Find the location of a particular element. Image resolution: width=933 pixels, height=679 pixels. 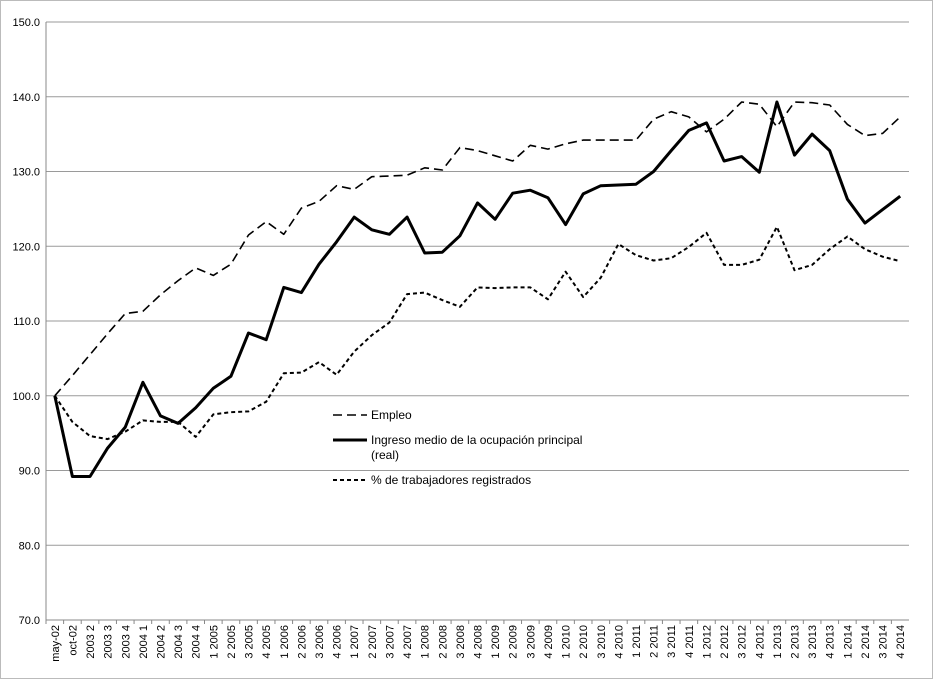

x-tick-label: 1 2014 is located at coordinates (848, 642).